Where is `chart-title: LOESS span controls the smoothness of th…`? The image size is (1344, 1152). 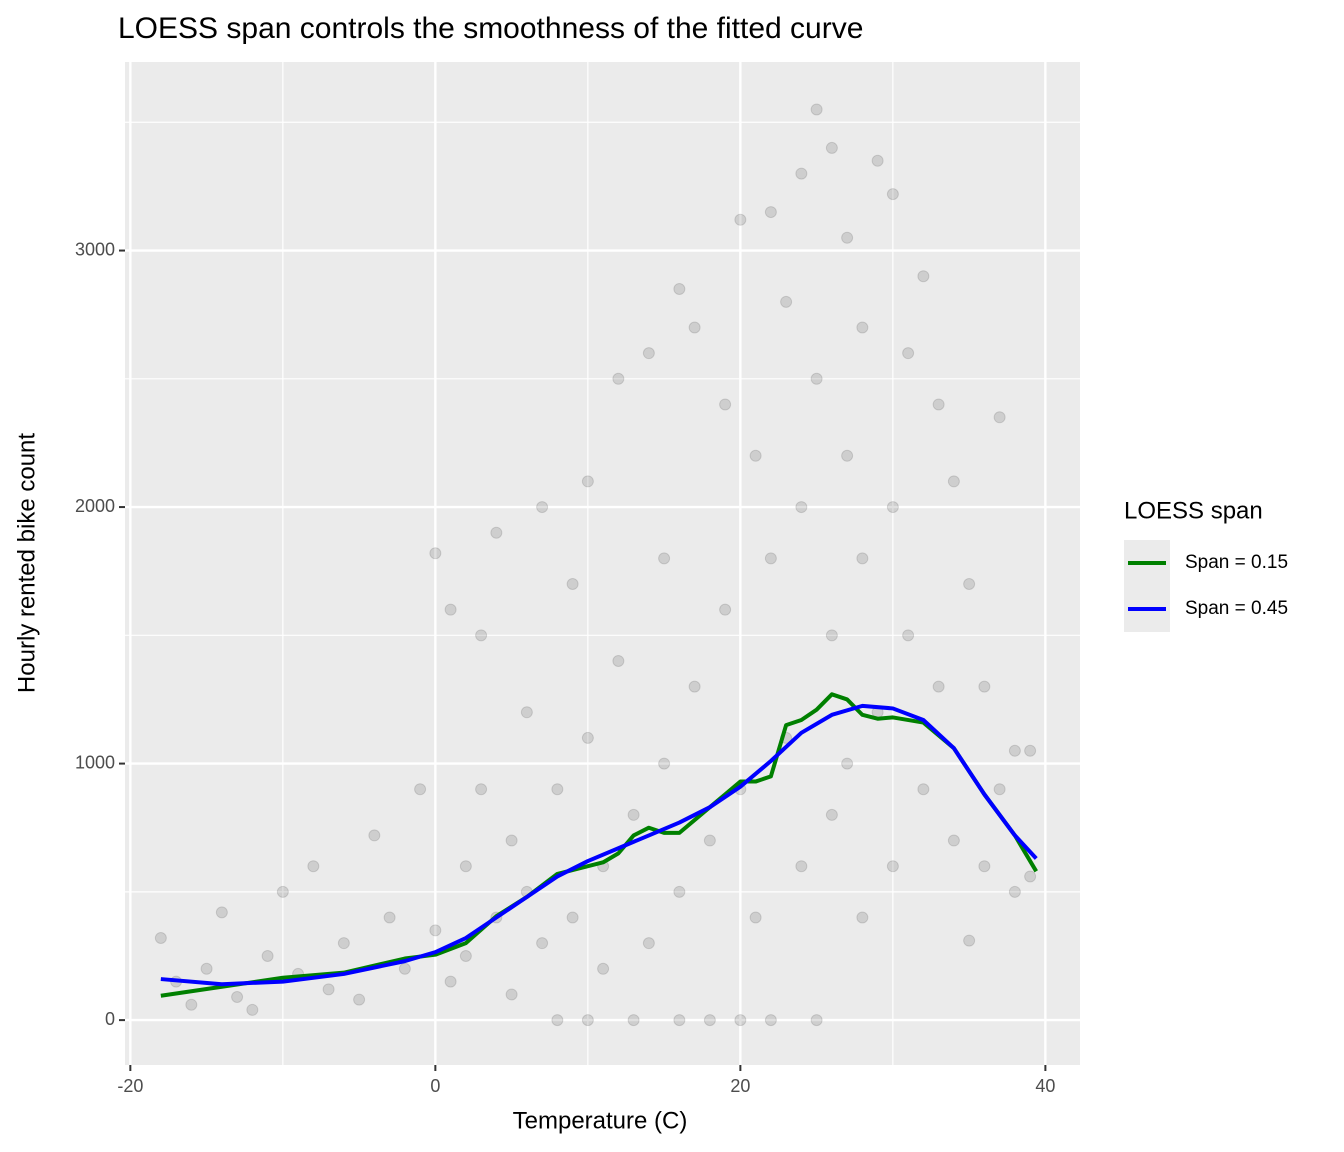
chart-title: LOESS span controls the smoothness of th… is located at coordinates (490, 28).